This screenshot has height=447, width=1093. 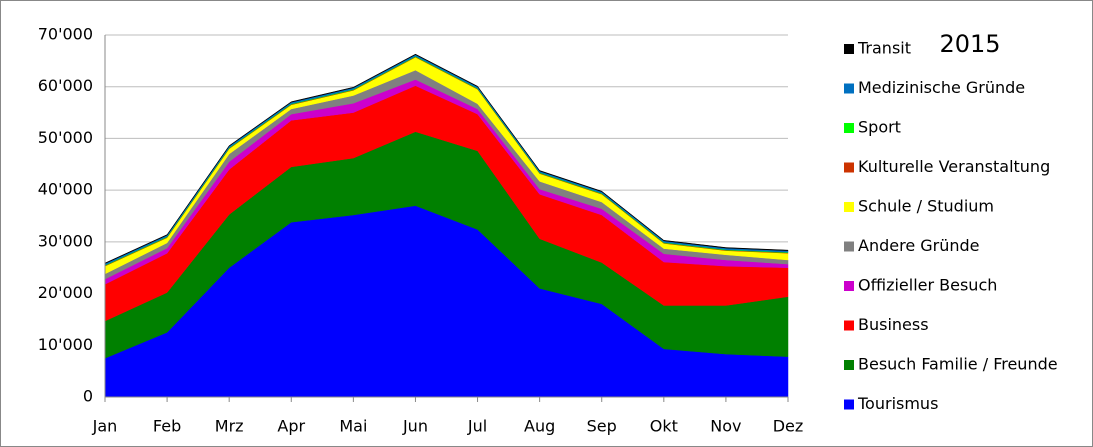 I want to click on legend-label: Offizieller Besuch, so click(x=927, y=285).